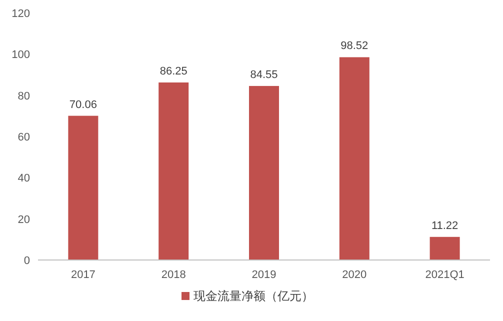  I want to click on y-tick-label: 80, so click(24, 96).